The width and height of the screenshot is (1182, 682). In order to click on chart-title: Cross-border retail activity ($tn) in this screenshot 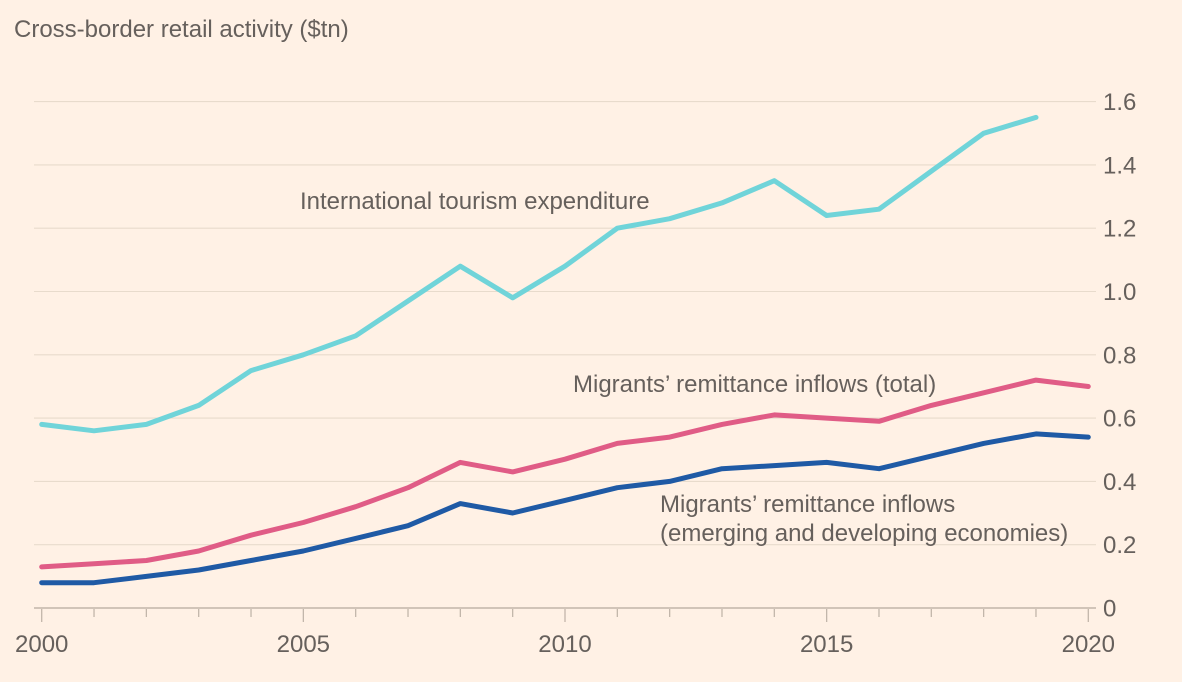, I will do `click(181, 29)`.